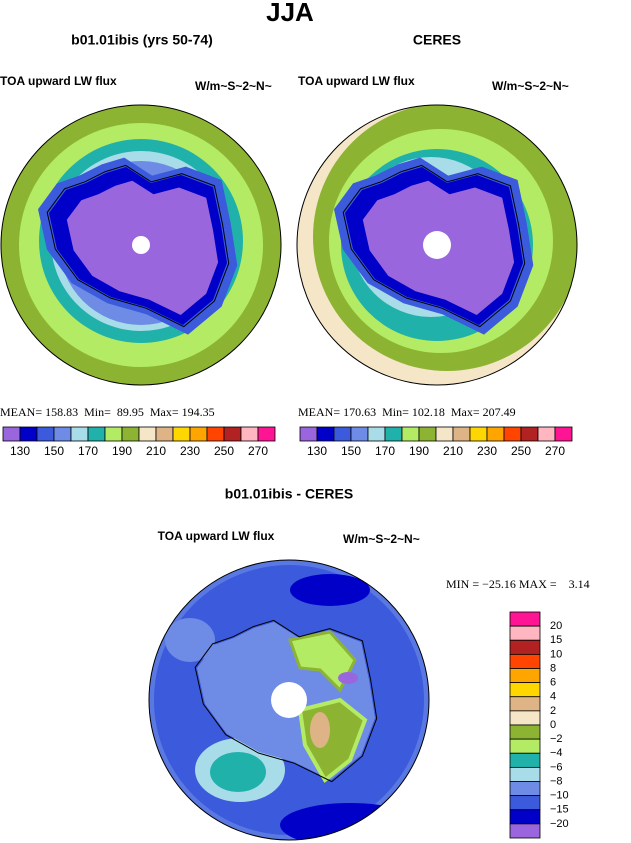 This screenshot has height=843, width=631. What do you see at coordinates (556, 654) in the screenshot?
I see `colorbar-label: 10` at bounding box center [556, 654].